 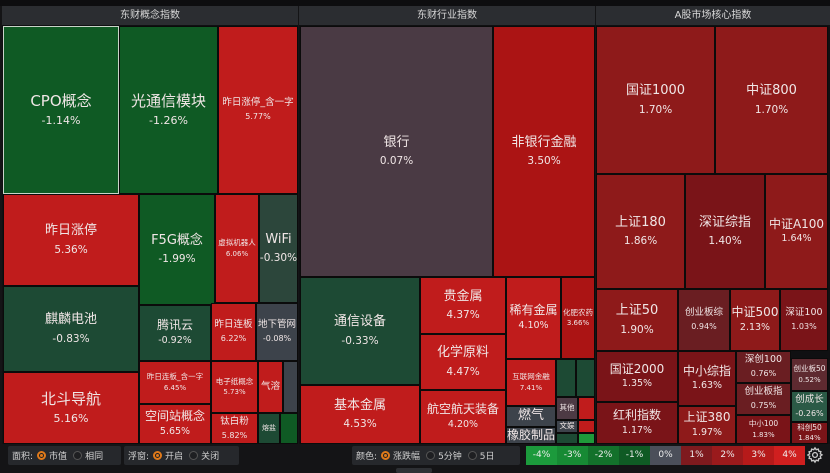 I want to click on tile-name: 深证综指, so click(x=724, y=222).